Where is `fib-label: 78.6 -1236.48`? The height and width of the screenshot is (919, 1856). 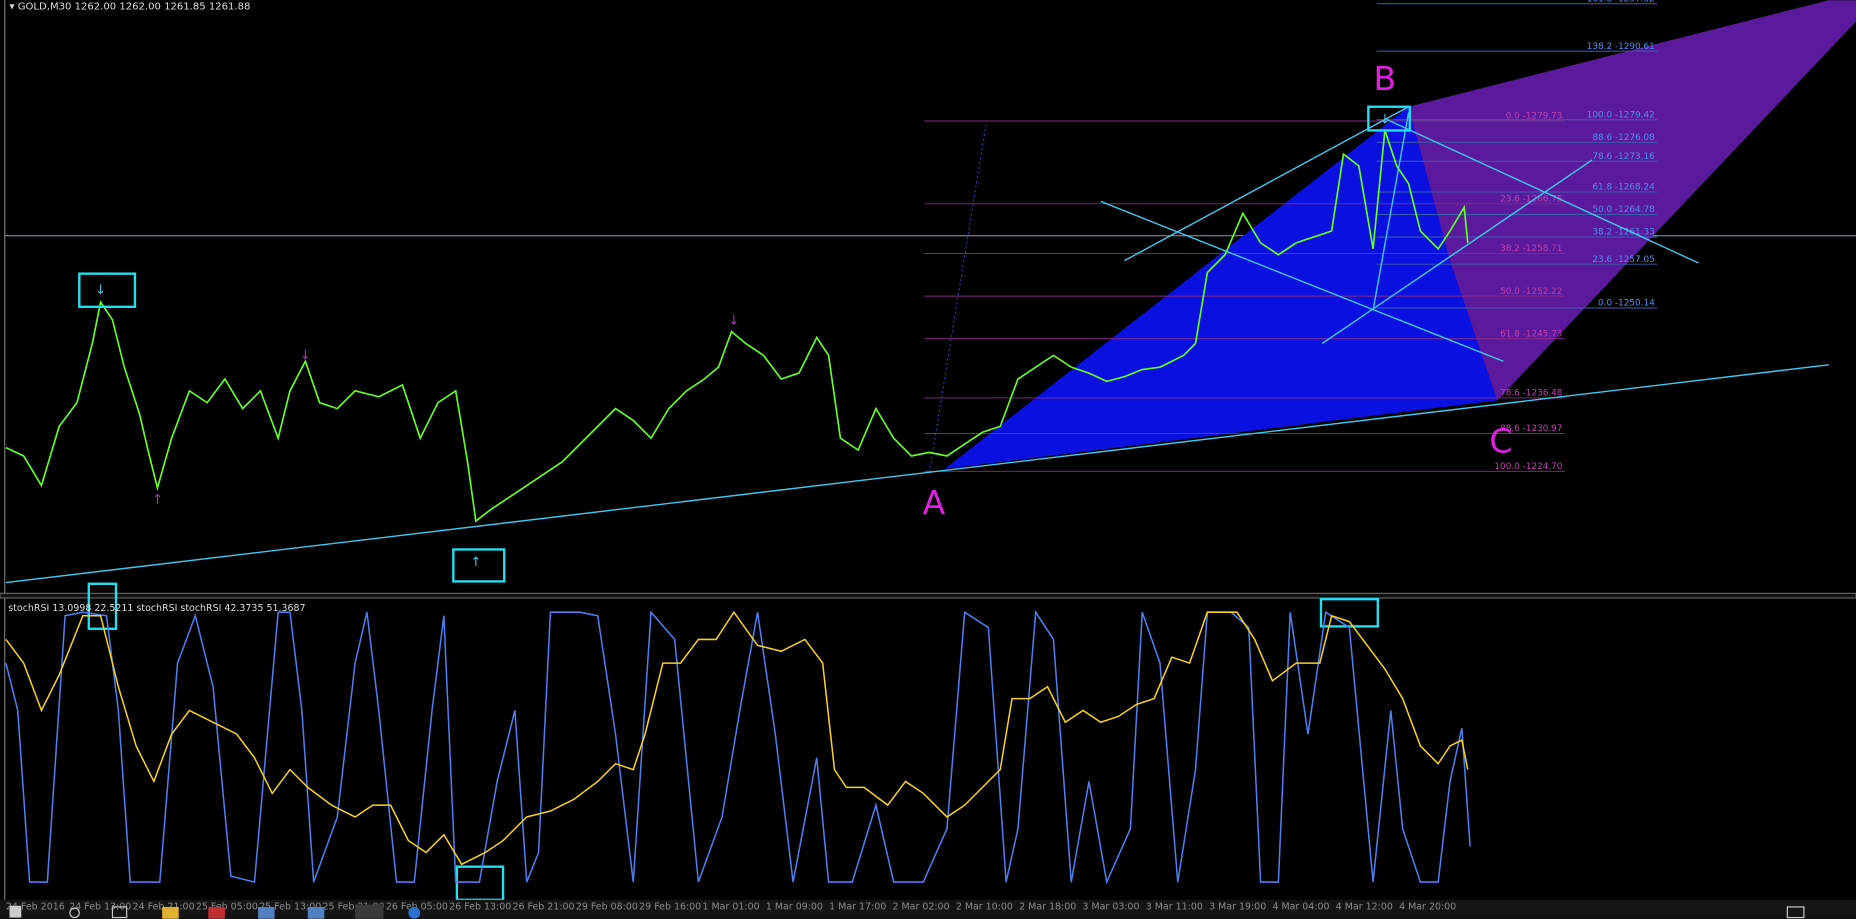
fib-label: 78.6 -1236.48 is located at coordinates (1531, 394).